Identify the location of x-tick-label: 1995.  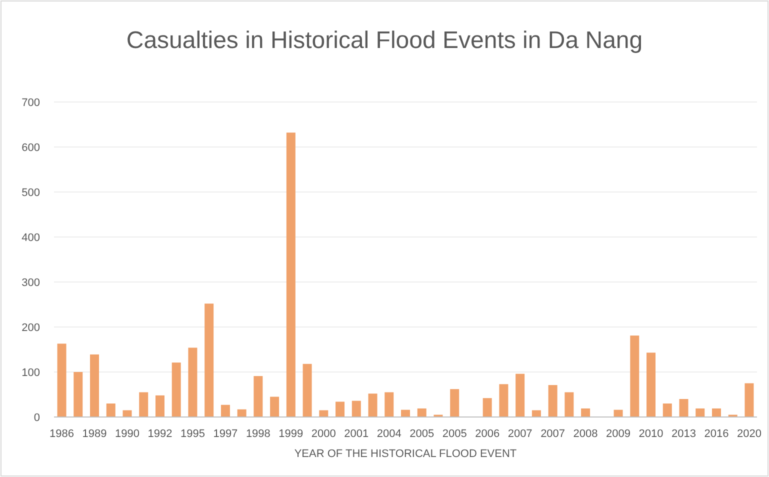
(192, 434).